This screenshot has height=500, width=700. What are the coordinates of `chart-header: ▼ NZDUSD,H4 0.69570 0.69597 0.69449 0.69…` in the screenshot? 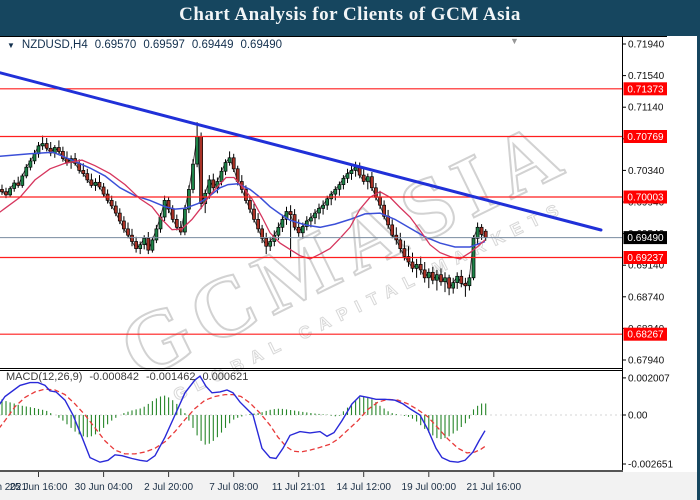 It's located at (144, 45).